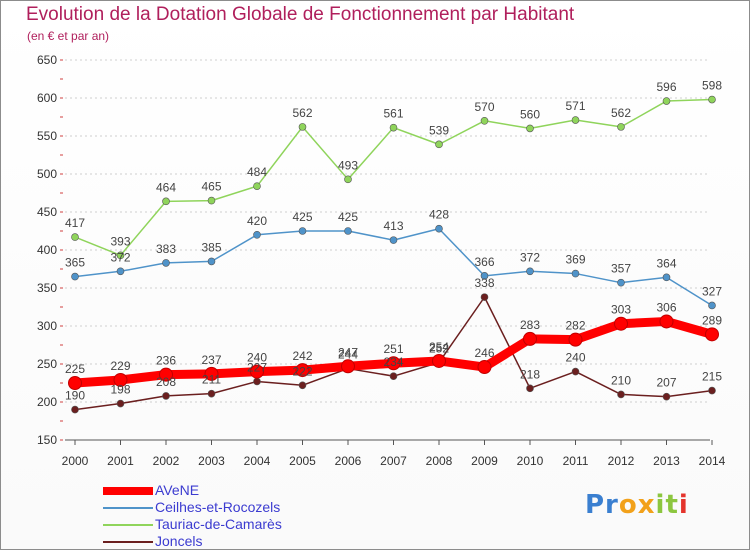  What do you see at coordinates (530, 114) in the screenshot?
I see `data-label: 560` at bounding box center [530, 114].